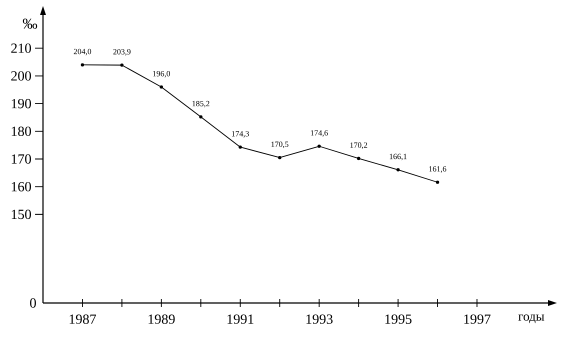 Image resolution: width=568 pixels, height=340 pixels. I want to click on x-tick-label: 1995, so click(398, 319).